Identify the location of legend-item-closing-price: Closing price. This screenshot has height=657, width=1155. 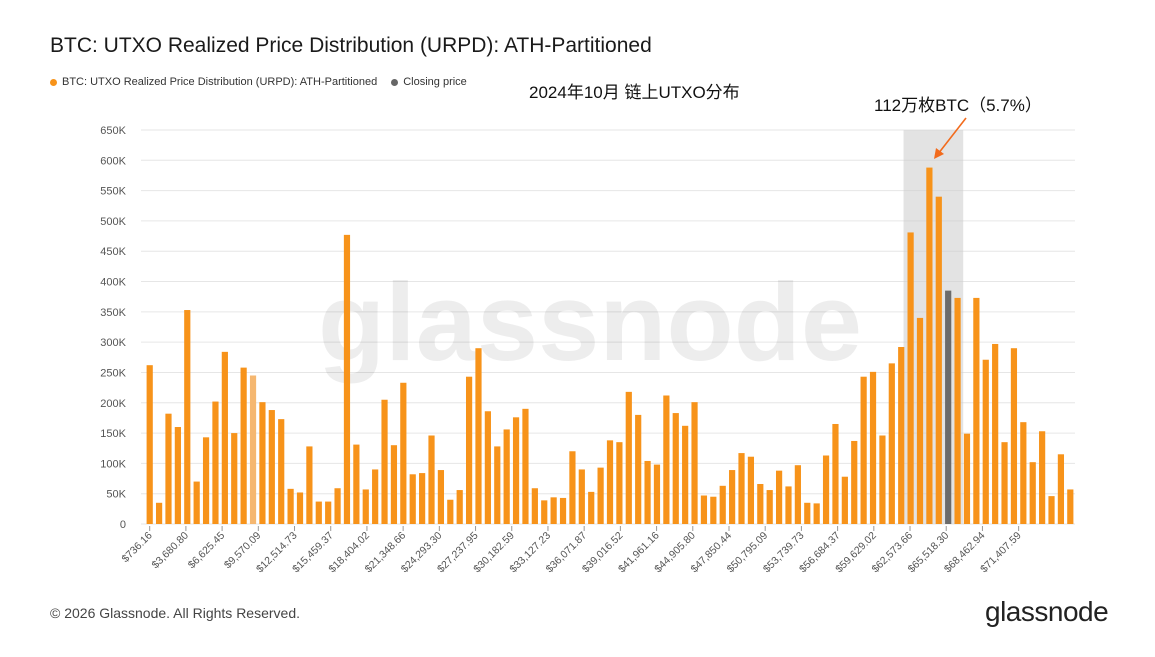
(429, 82).